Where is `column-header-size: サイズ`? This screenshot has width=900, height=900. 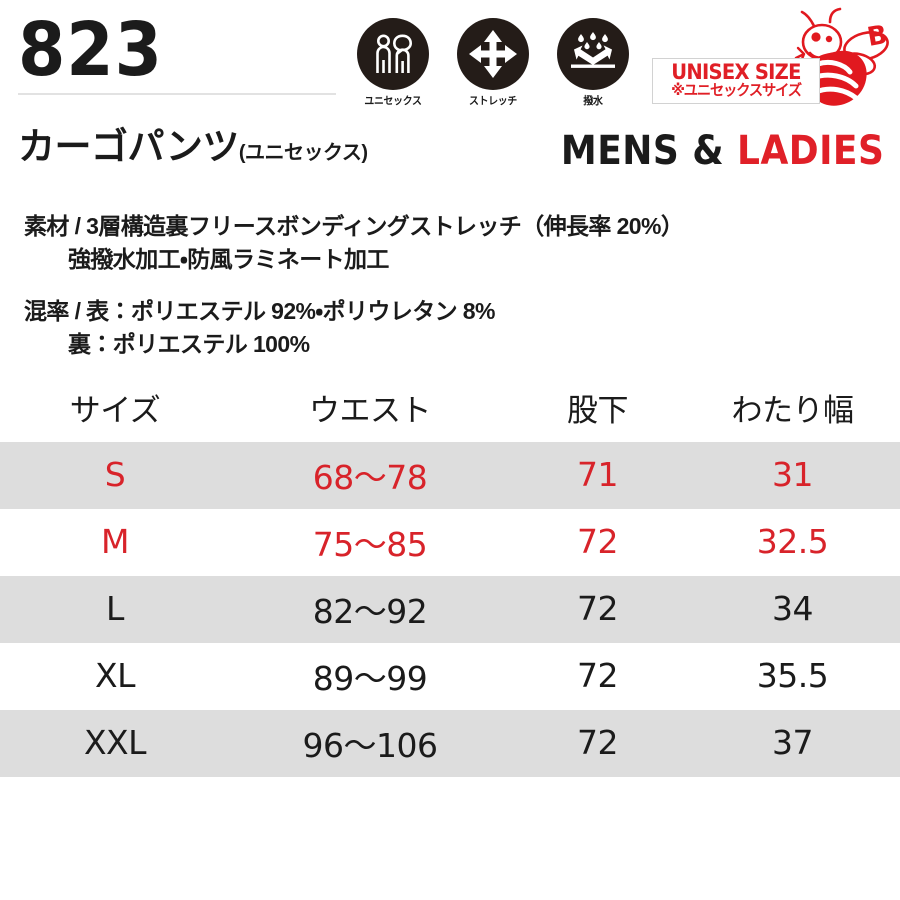 column-header-size: サイズ is located at coordinates (115, 411).